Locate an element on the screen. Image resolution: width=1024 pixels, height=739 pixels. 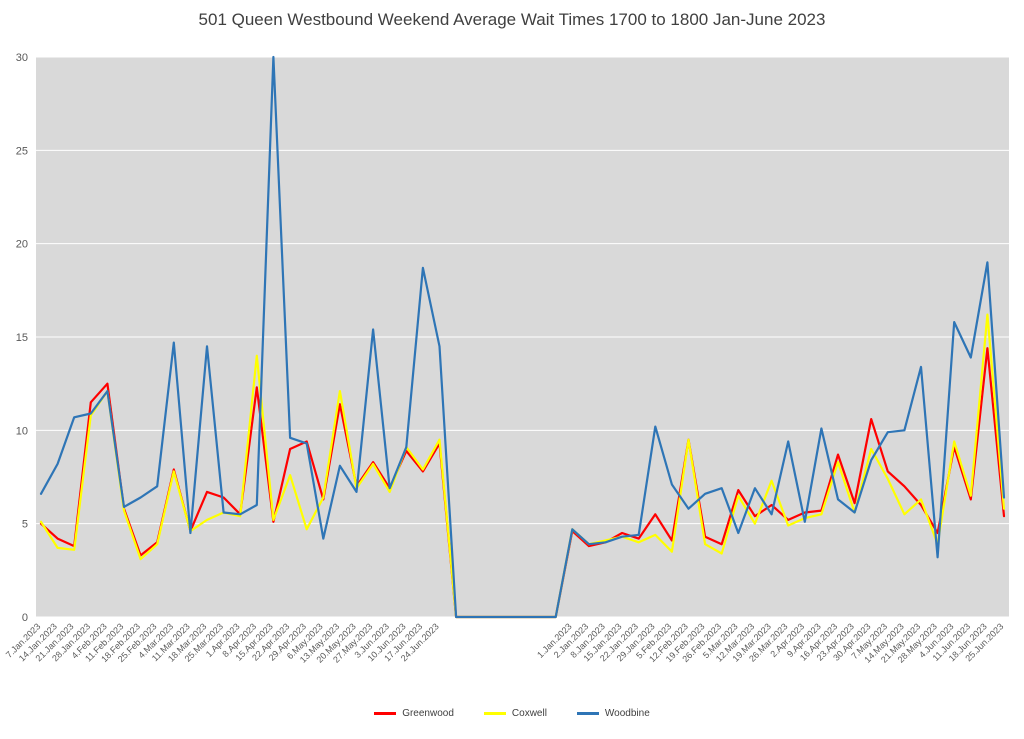
legend-swatch-coxwell is located at coordinates (494, 713).